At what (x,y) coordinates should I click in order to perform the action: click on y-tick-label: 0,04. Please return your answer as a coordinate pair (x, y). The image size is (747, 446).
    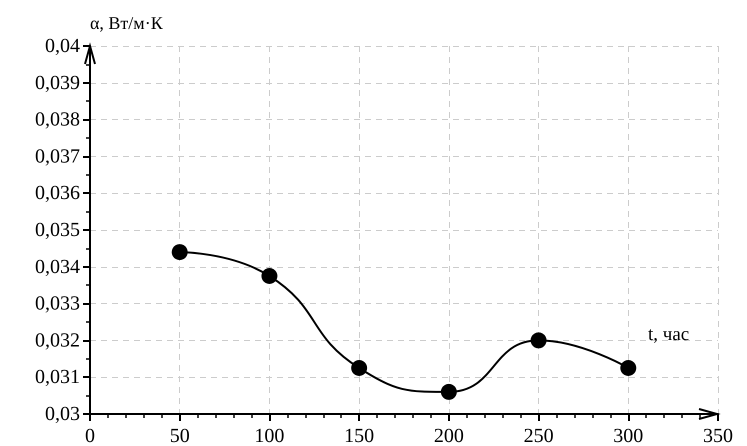
    Looking at the image, I should click on (62, 46).